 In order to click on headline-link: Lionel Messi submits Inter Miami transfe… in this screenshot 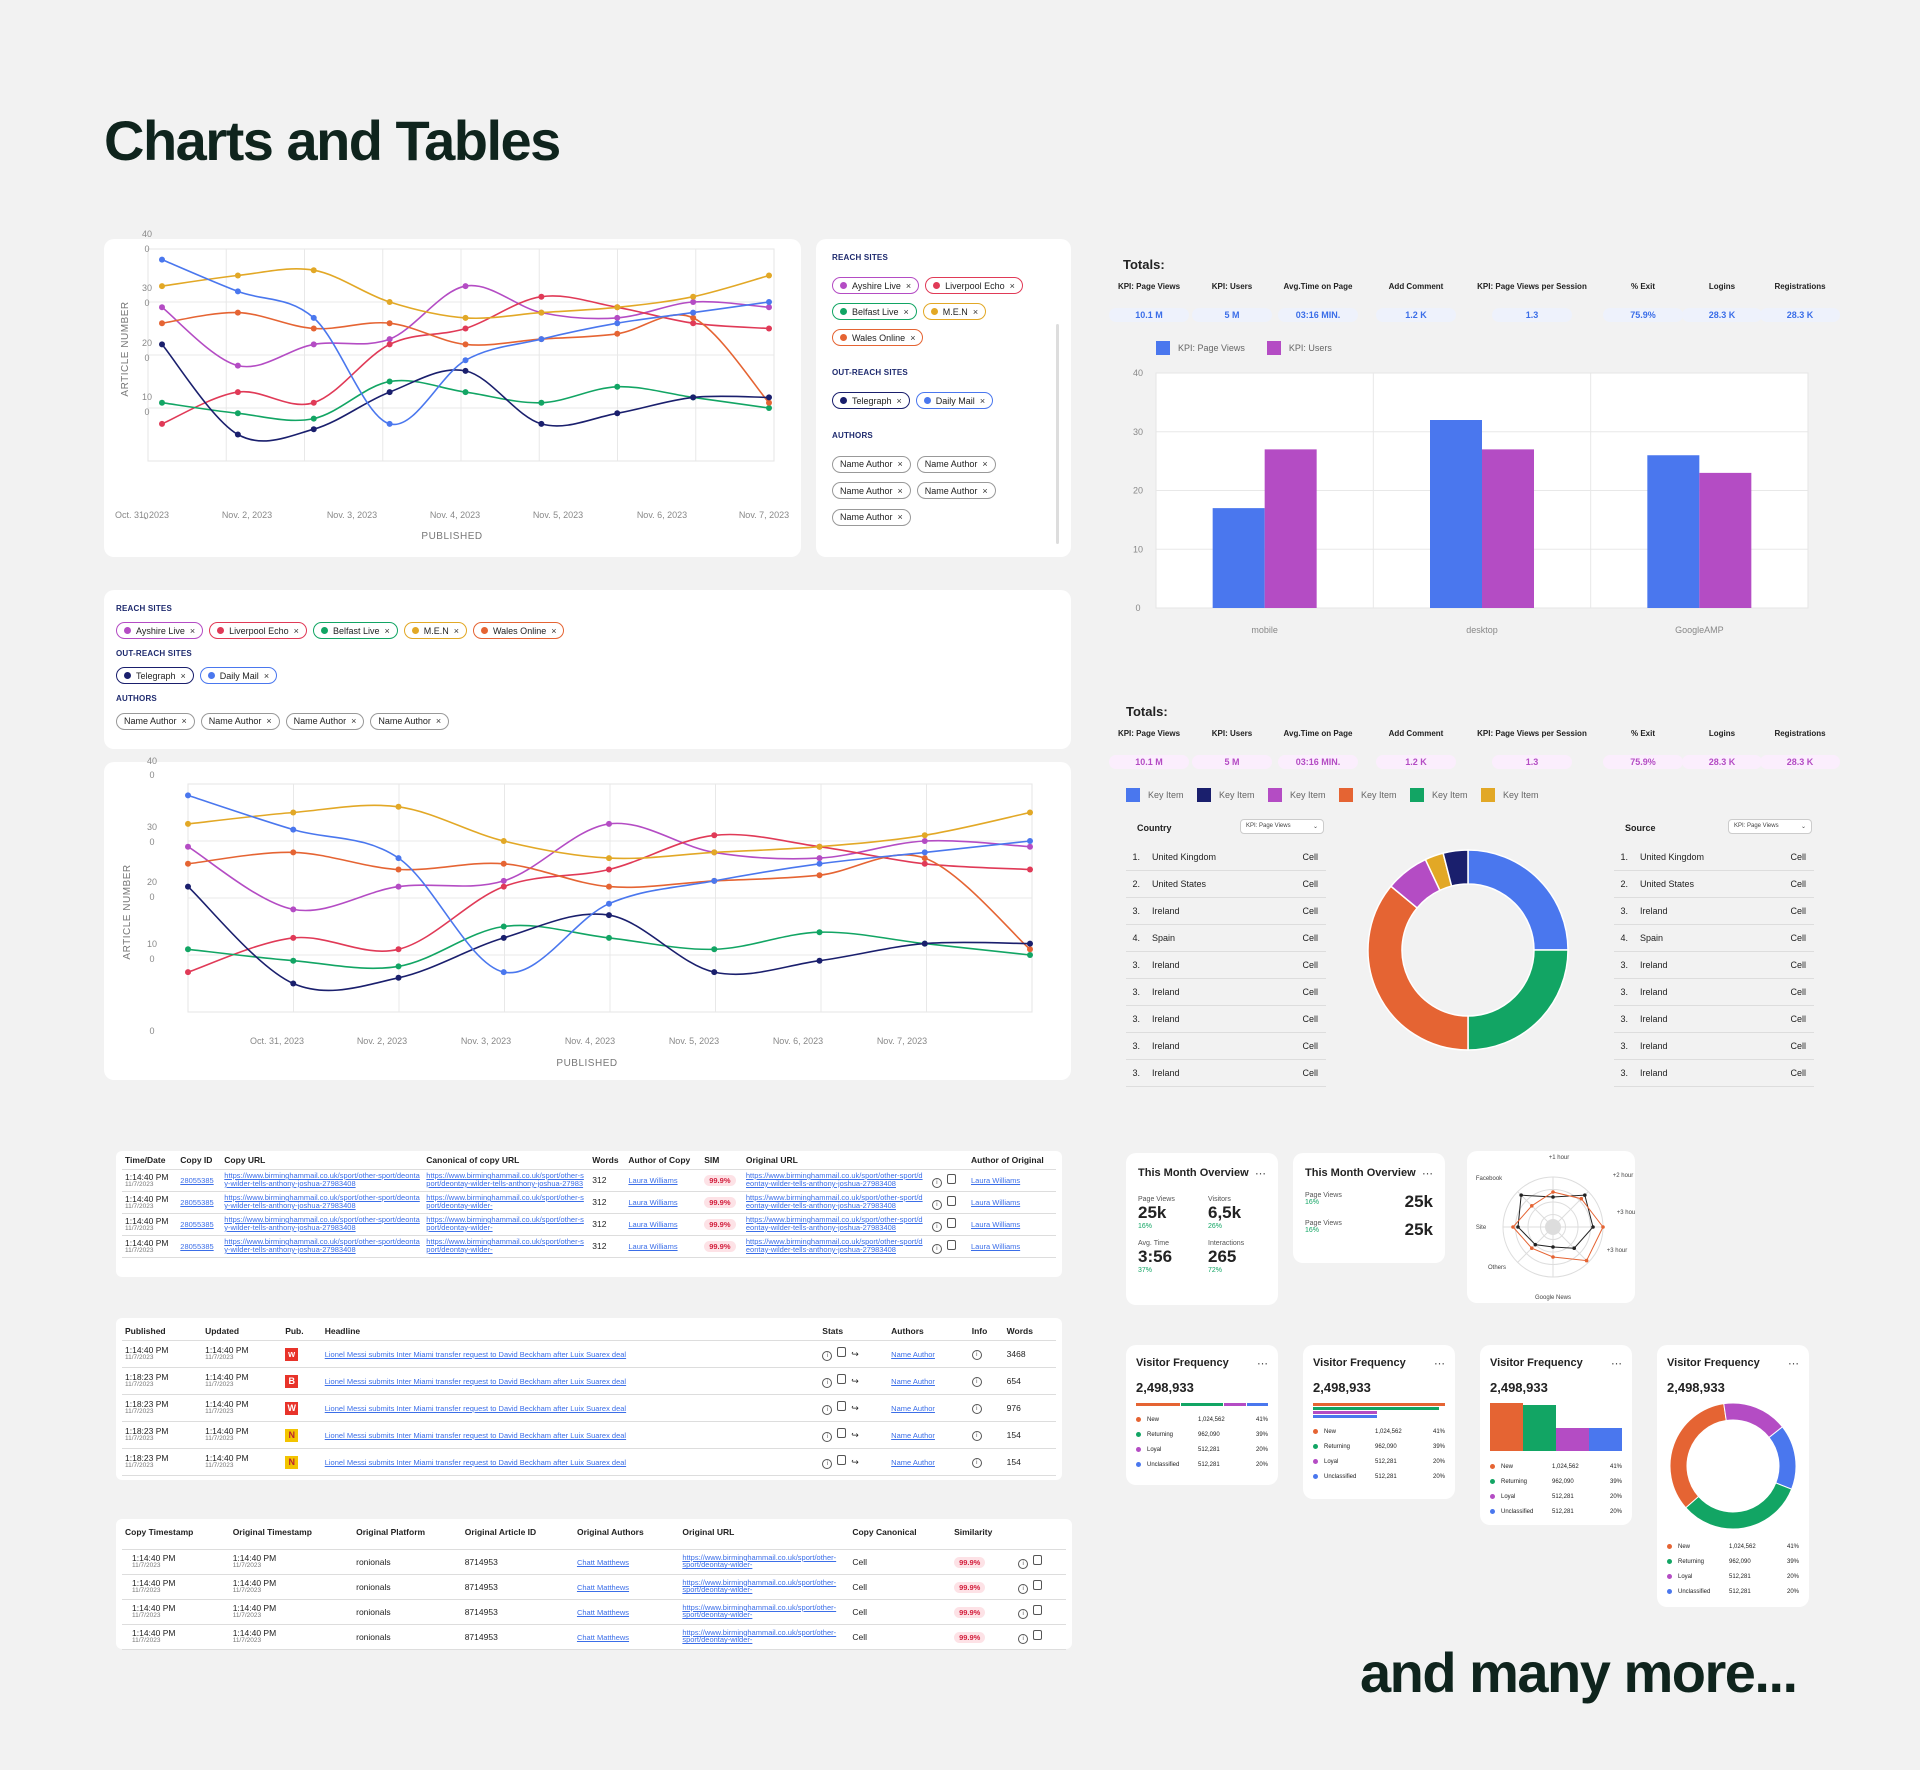, I will do `click(475, 1462)`.